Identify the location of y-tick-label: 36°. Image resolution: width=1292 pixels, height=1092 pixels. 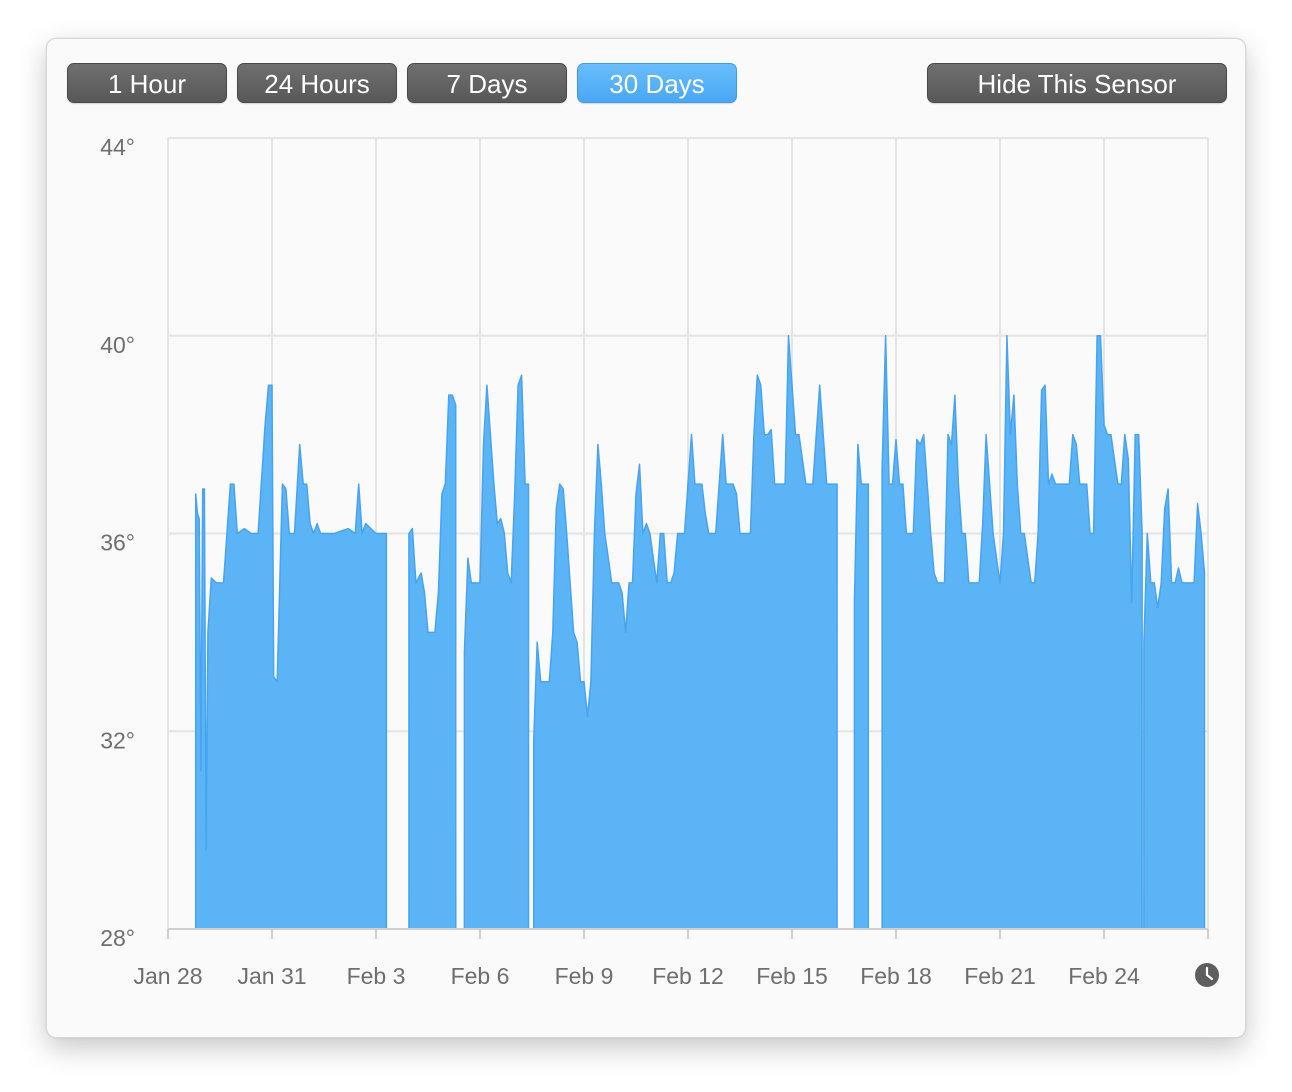
(117, 543).